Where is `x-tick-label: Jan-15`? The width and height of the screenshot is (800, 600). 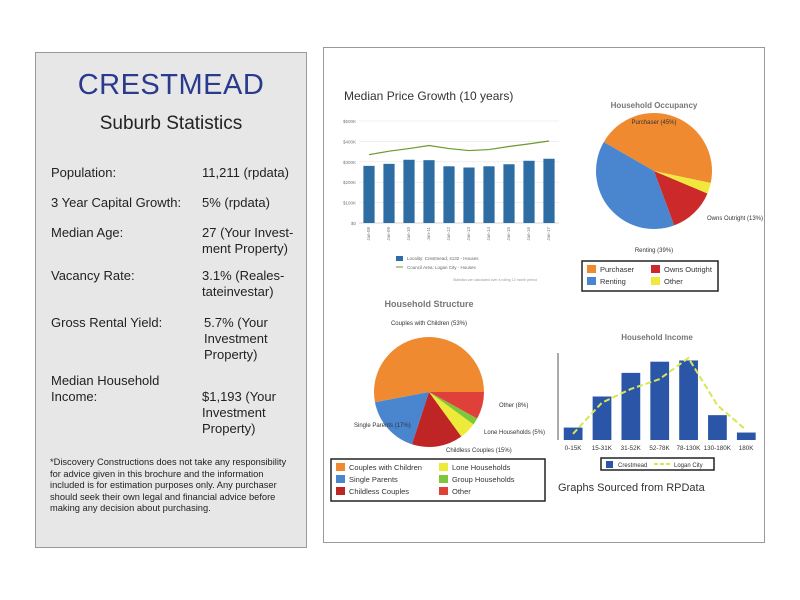
x-tick-label: Jan-15 is located at coordinates (508, 234).